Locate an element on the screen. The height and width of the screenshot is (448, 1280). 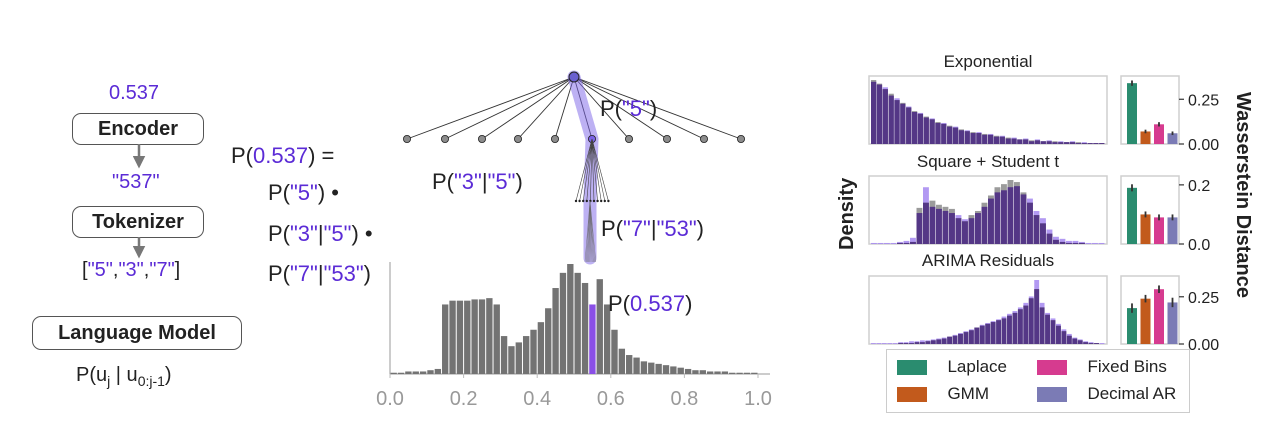
wasserstein-y-tick-label: 0.25 is located at coordinates (1203, 298).